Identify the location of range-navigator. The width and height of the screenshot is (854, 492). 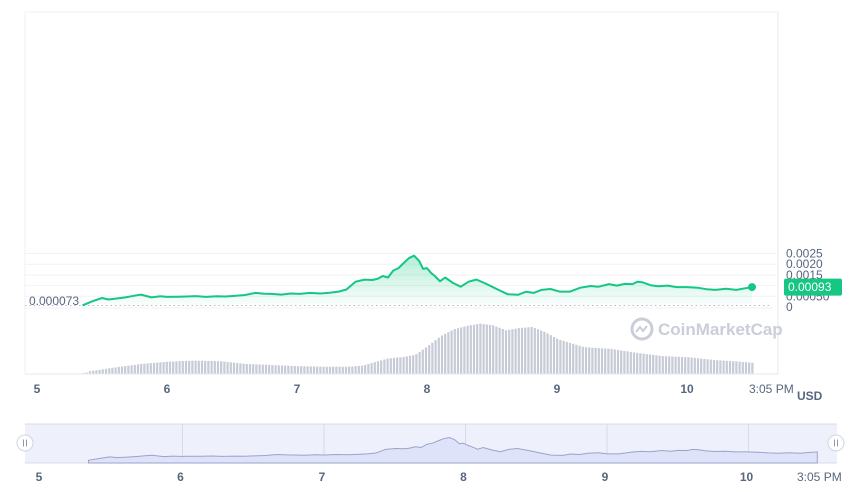
(430, 443).